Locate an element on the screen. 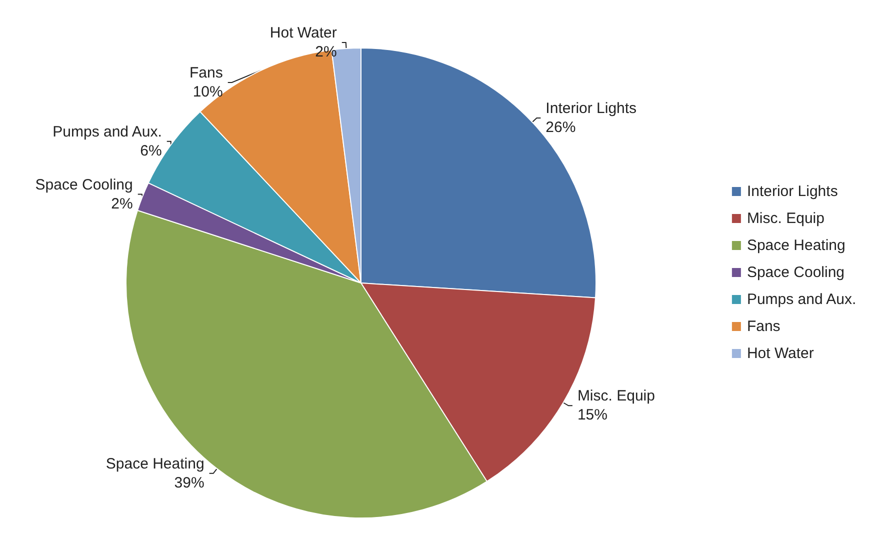 The width and height of the screenshot is (872, 545). data-label: 10% is located at coordinates (207, 91).